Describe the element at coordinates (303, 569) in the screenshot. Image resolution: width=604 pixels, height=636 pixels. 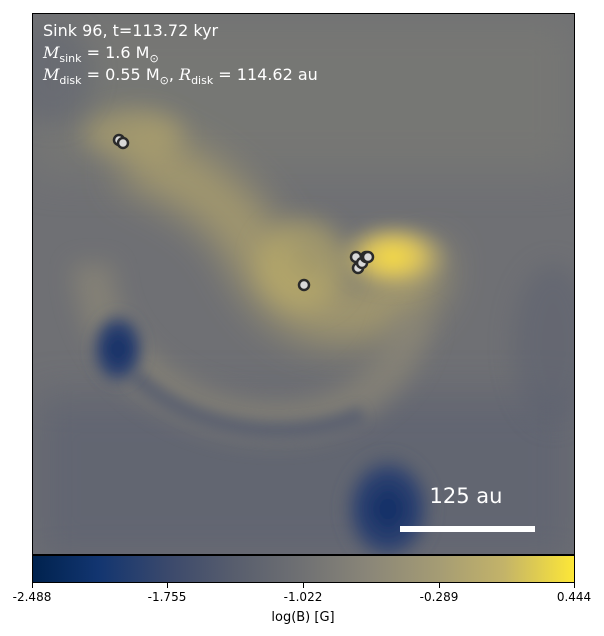
I see `colorbar` at that location.